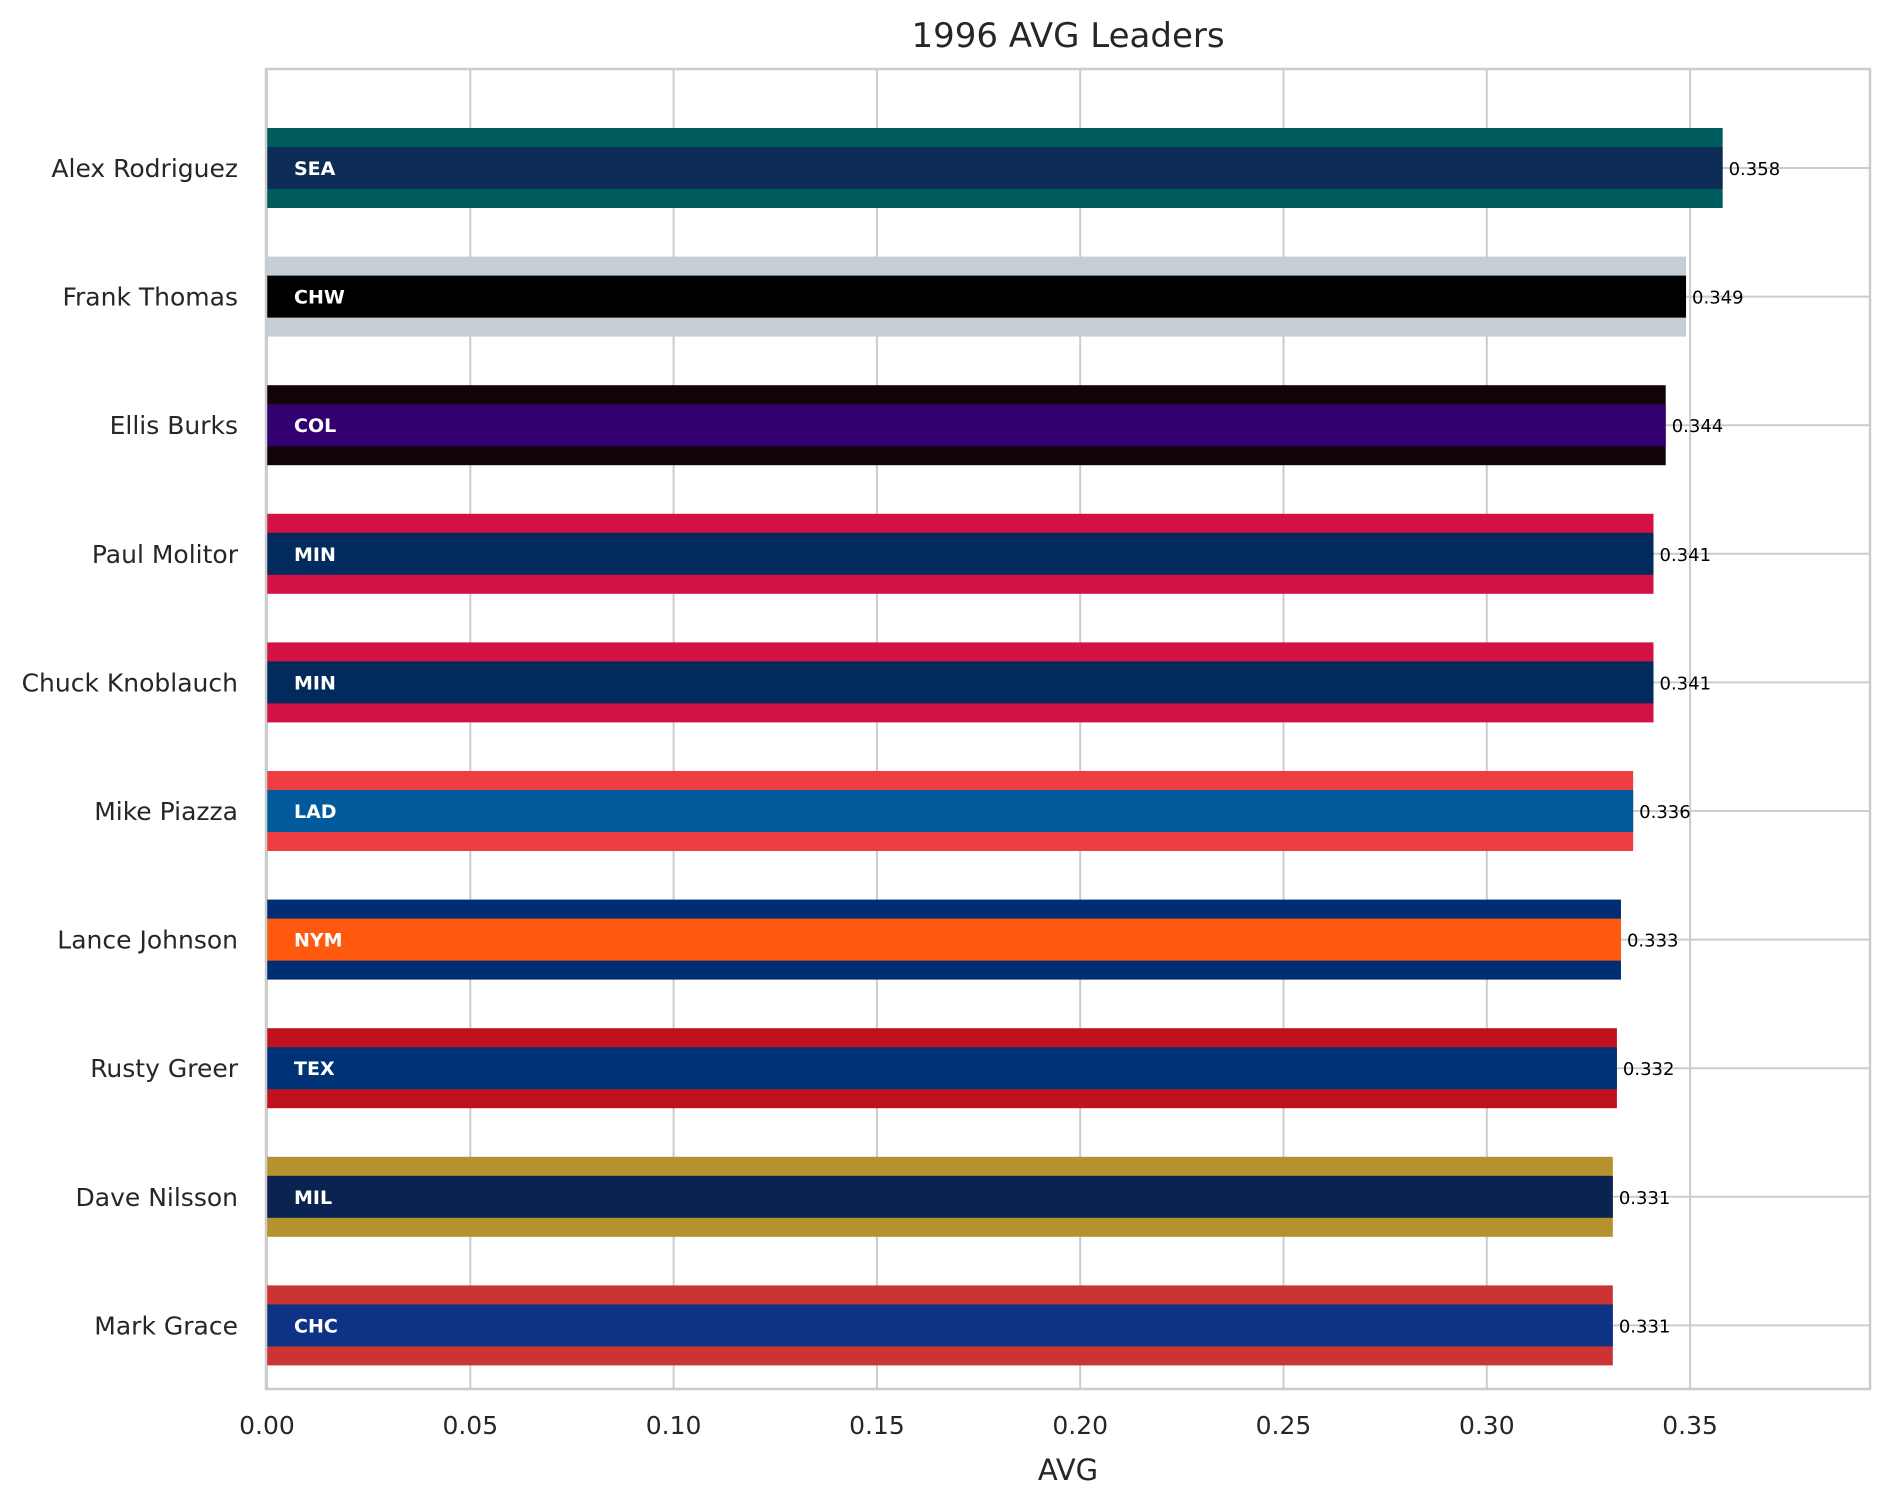 Image resolution: width=1884 pixels, height=1500 pixels. What do you see at coordinates (165, 554) in the screenshot?
I see `y-tick-label: Paul Molitor` at bounding box center [165, 554].